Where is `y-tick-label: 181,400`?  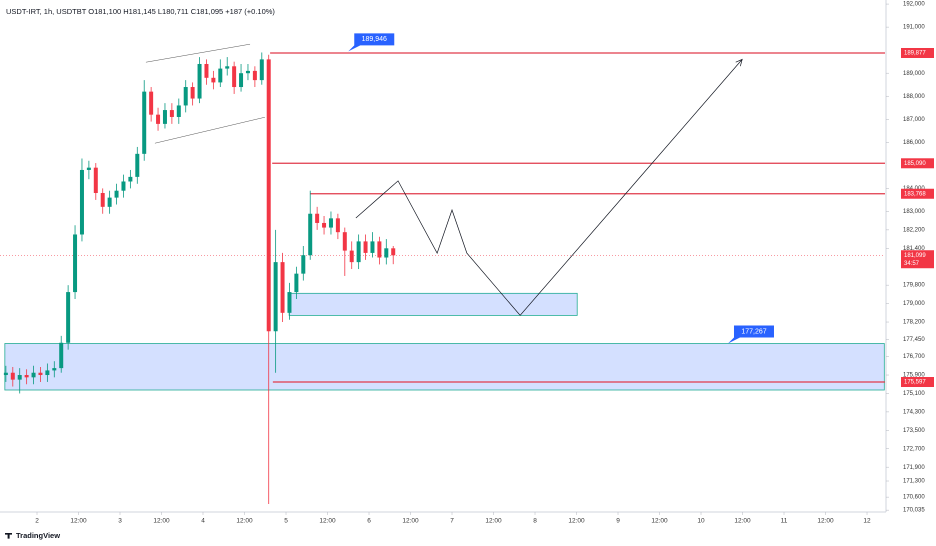 y-tick-label: 181,400 is located at coordinates (914, 249).